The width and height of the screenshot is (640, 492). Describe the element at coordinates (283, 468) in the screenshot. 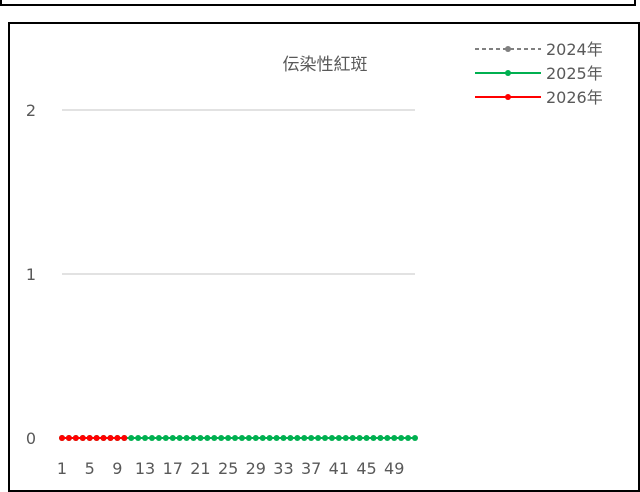

I see `x-tick-label: 33` at that location.